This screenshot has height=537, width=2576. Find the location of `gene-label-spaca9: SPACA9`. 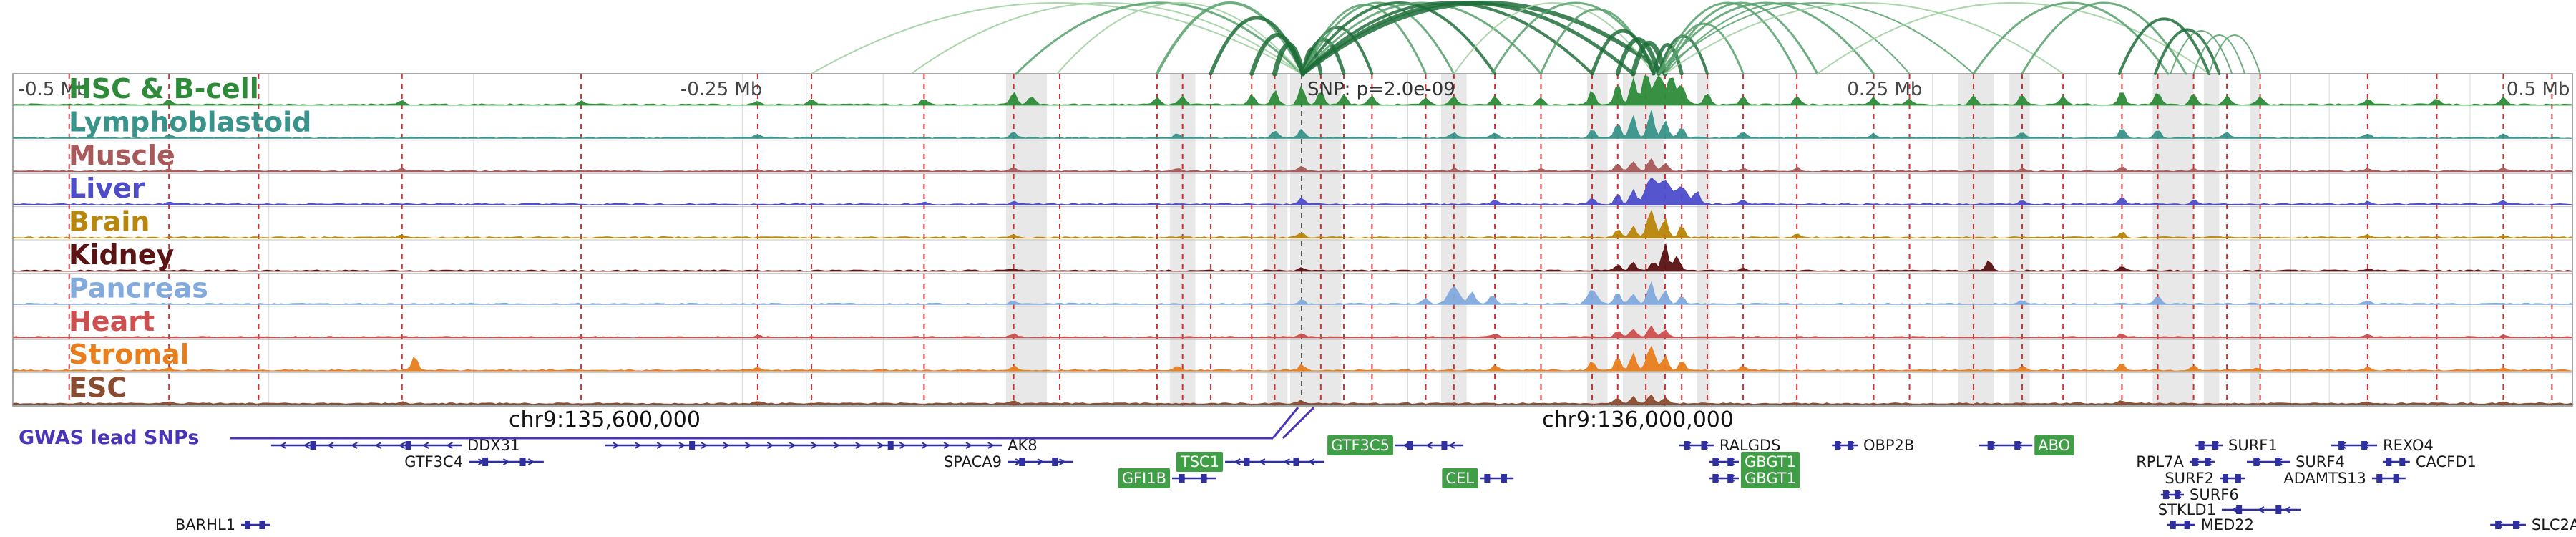

gene-label-spaca9: SPACA9 is located at coordinates (973, 461).